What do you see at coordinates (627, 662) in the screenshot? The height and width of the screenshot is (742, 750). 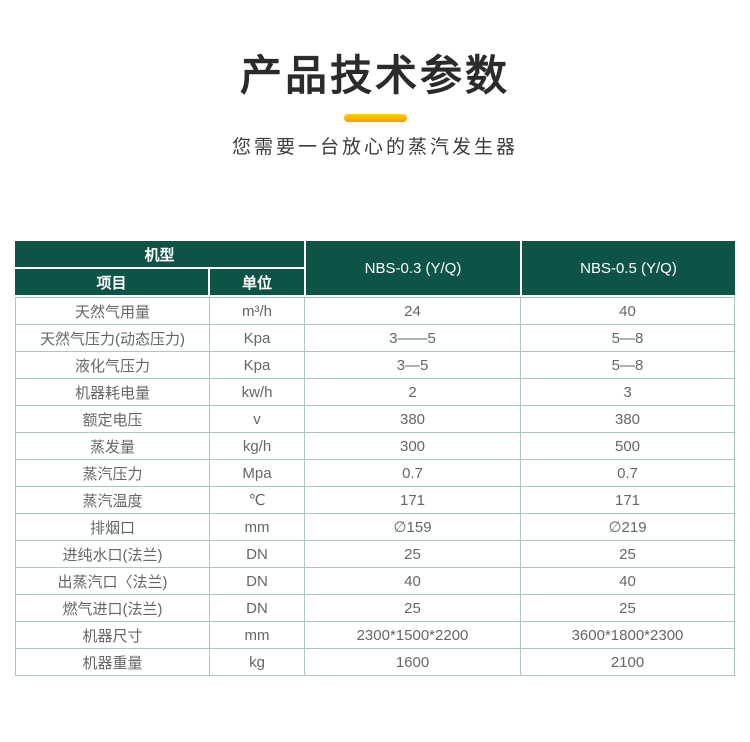 I see `cell-value: 2100` at bounding box center [627, 662].